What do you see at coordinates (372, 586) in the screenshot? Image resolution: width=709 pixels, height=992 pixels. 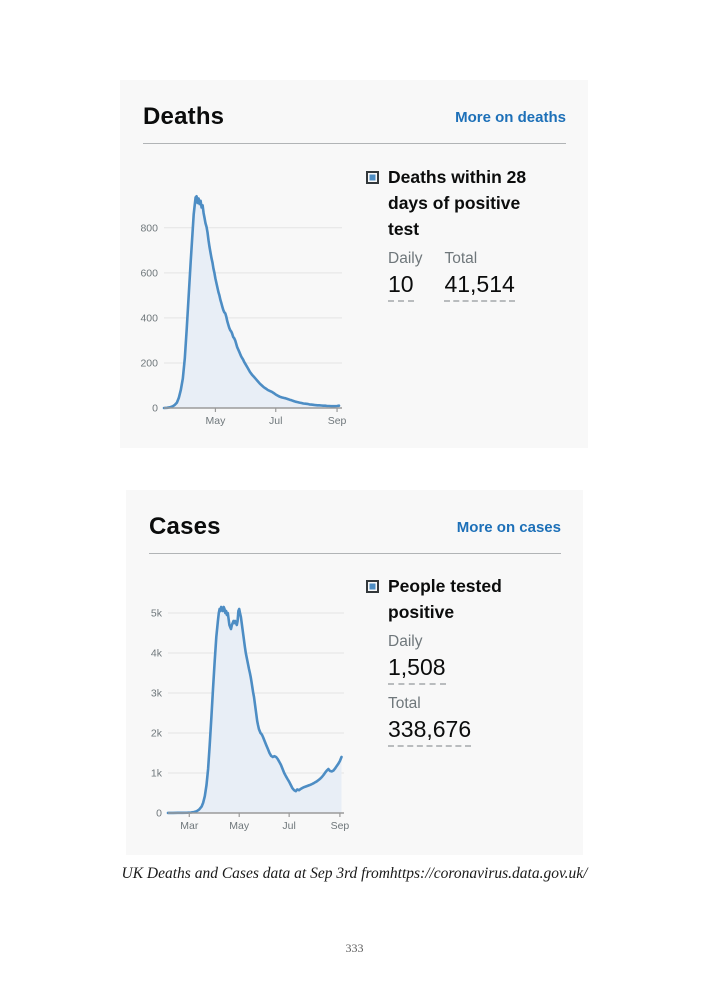 I see `cases-legend-swatch-icon` at bounding box center [372, 586].